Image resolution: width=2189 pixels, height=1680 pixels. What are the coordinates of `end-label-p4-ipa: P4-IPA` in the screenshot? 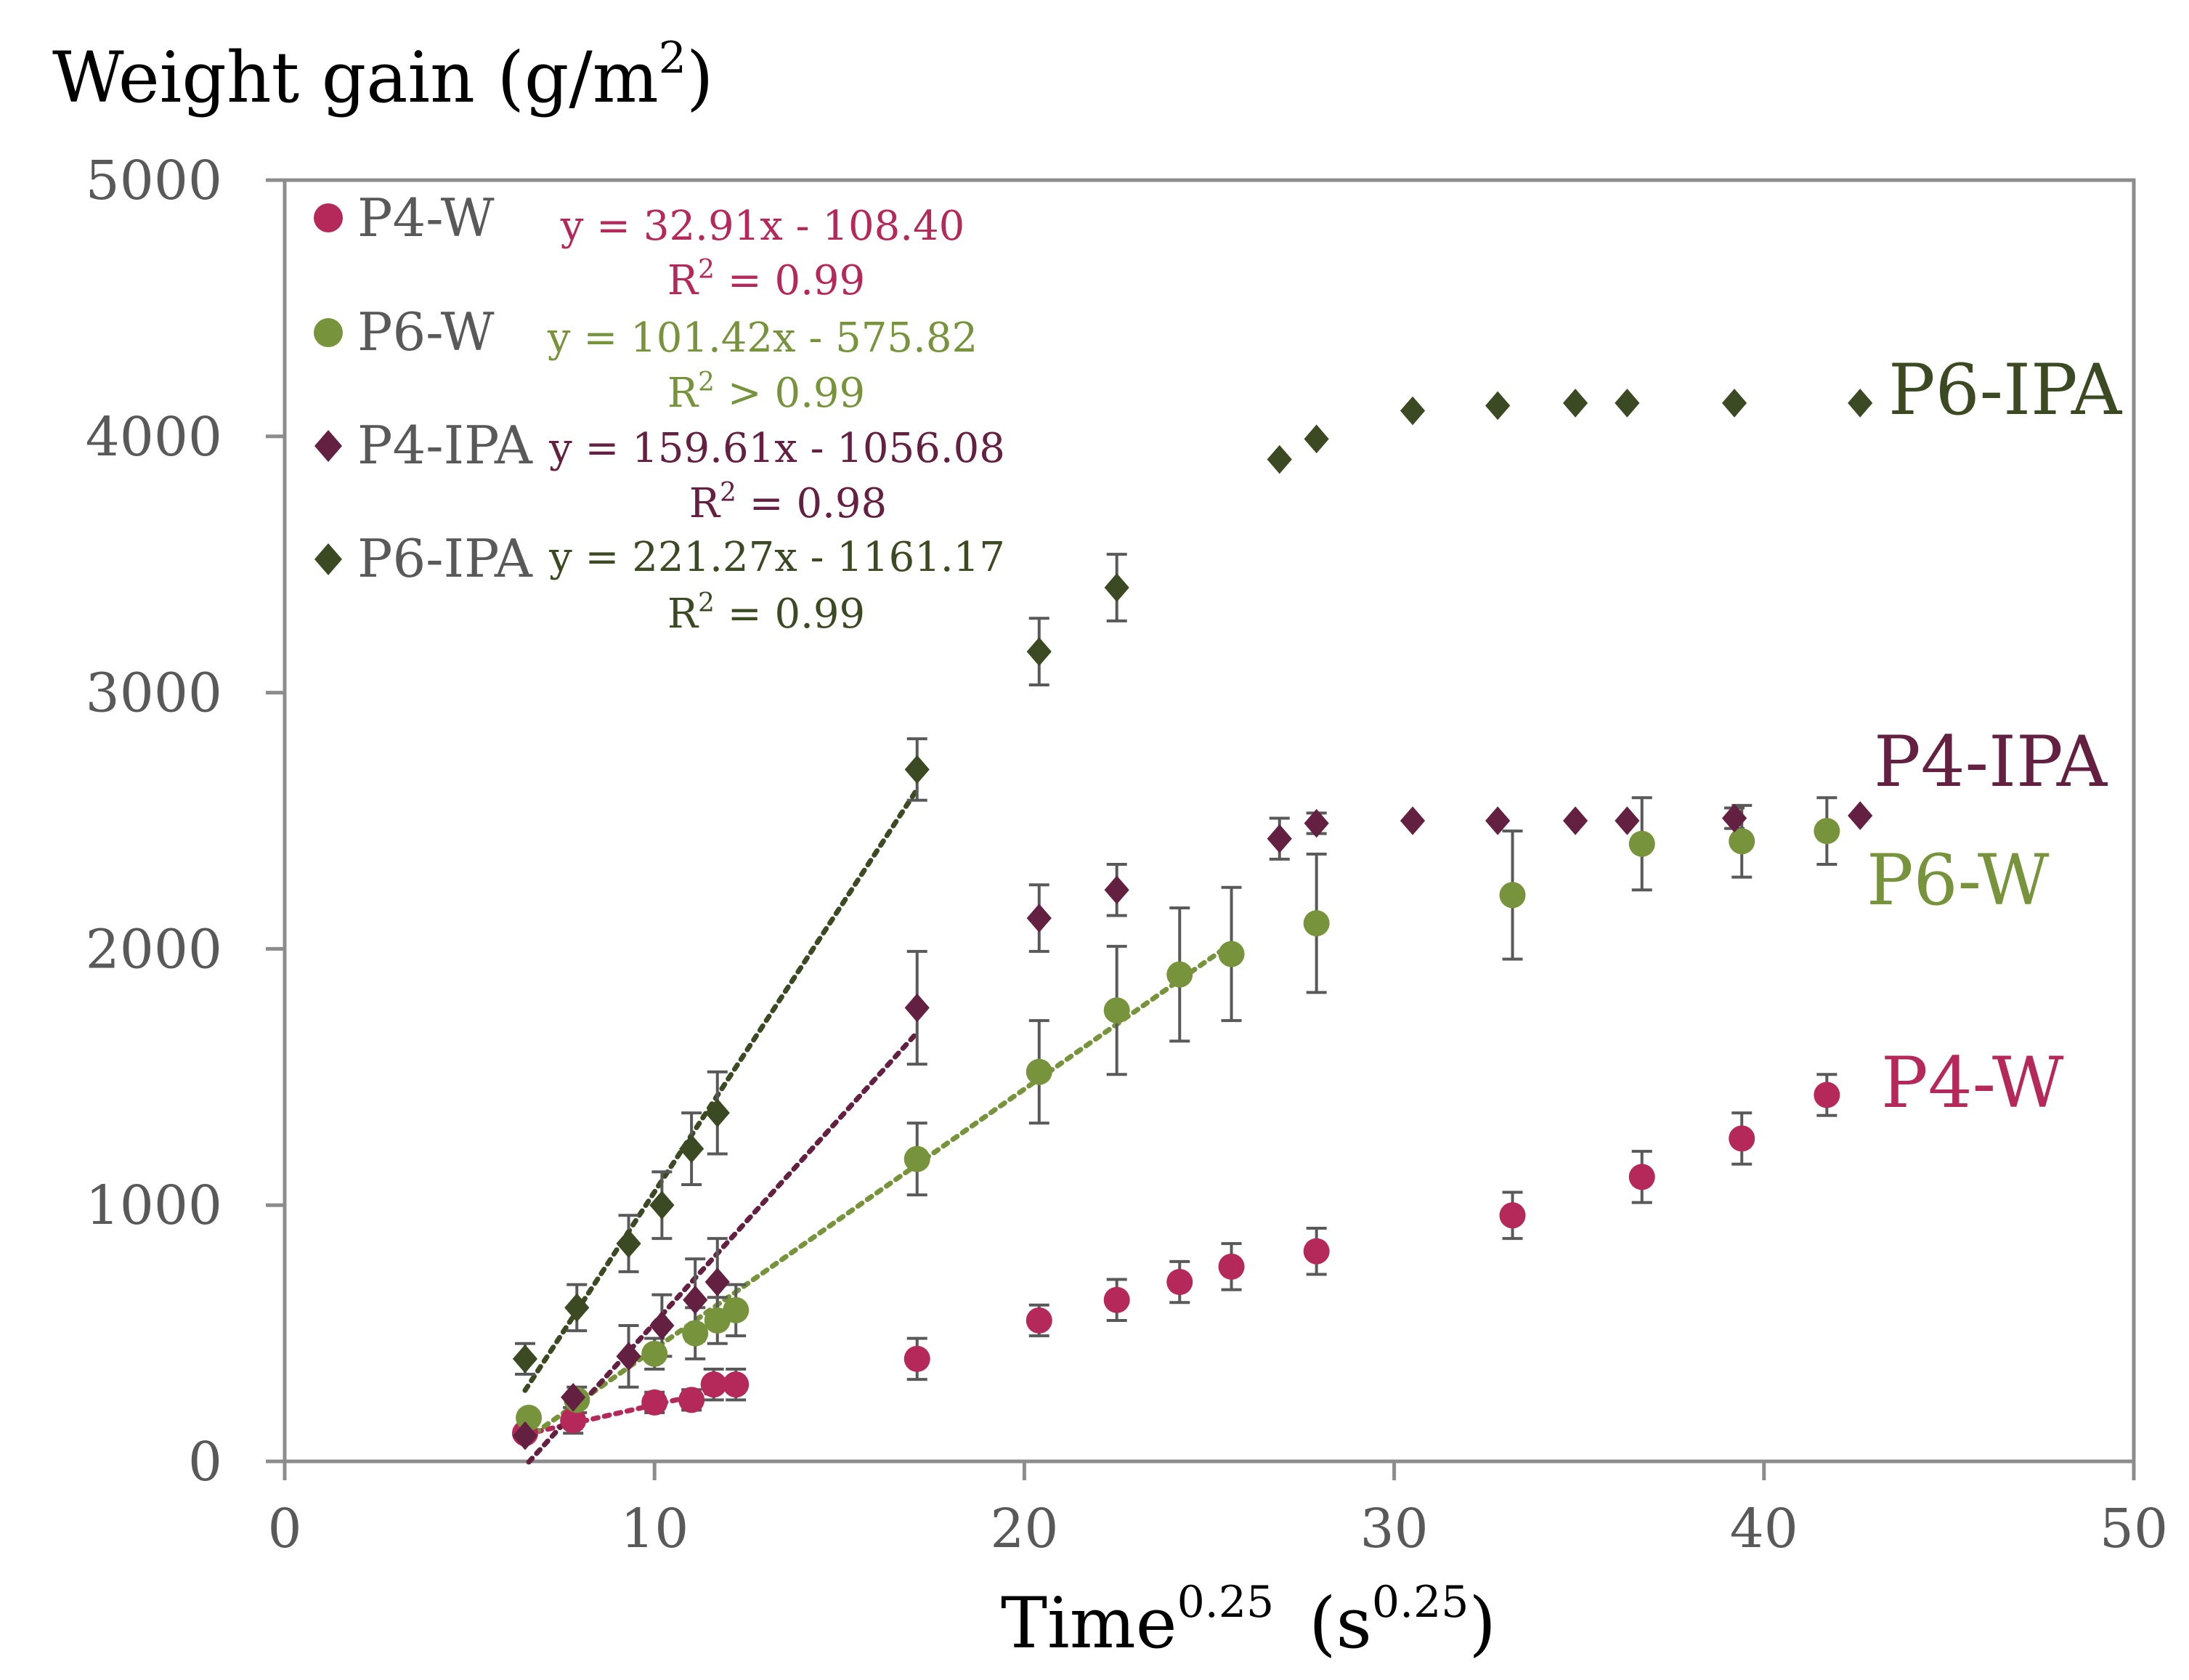 It's located at (1991, 762).